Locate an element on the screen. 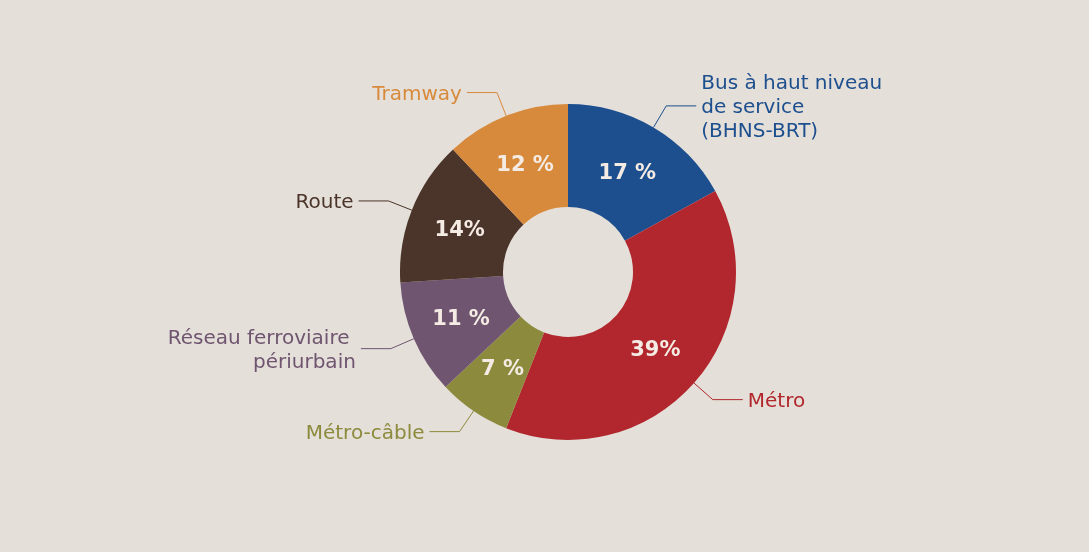 The height and width of the screenshot is (552, 1089). slice-label: Métro-câble is located at coordinates (365, 431).